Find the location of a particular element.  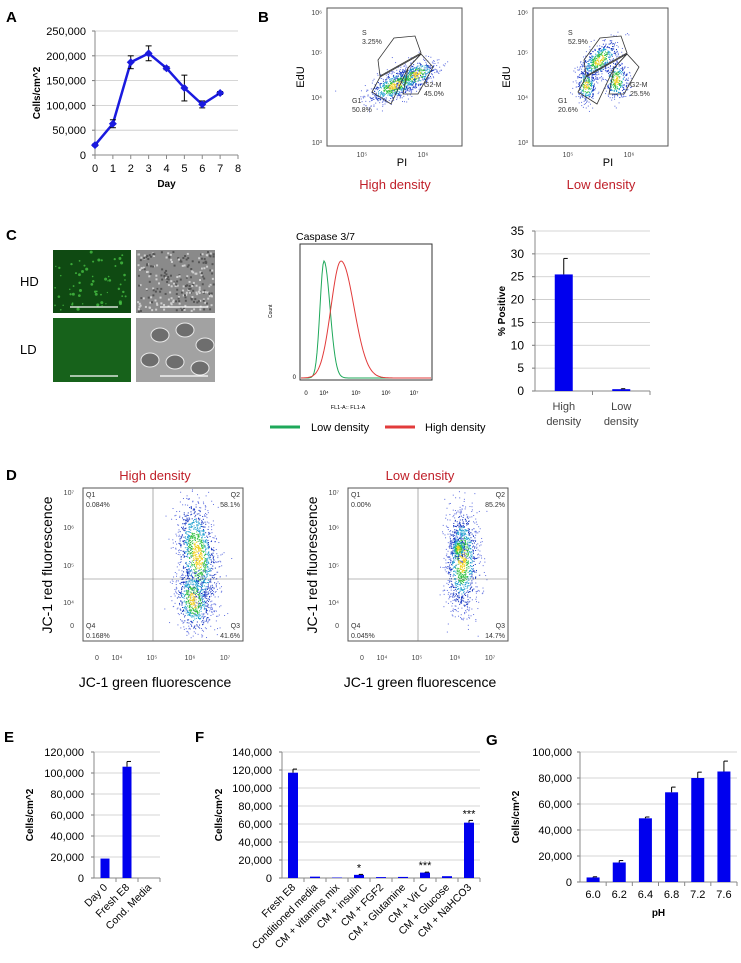

micrographs: HD LD is located at coordinates (117, 316).